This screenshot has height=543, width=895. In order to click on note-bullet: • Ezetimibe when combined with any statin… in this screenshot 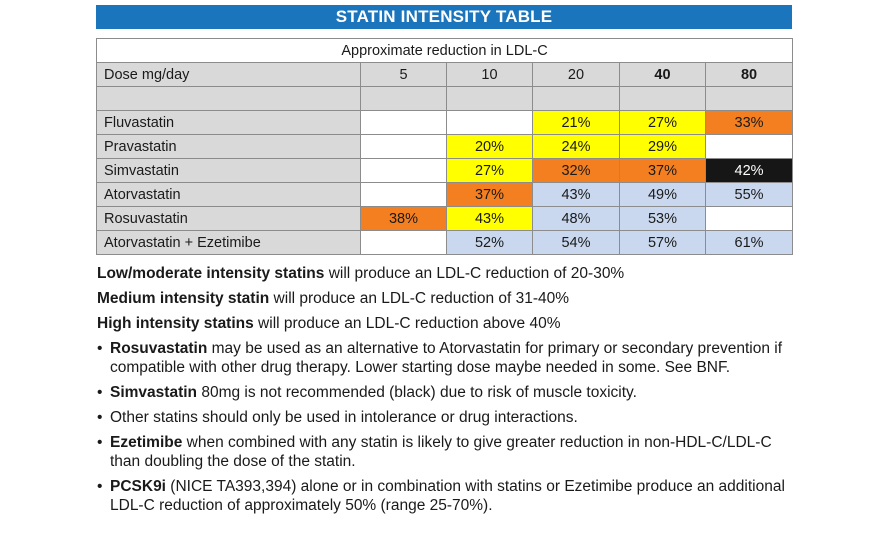, I will do `click(442, 452)`.